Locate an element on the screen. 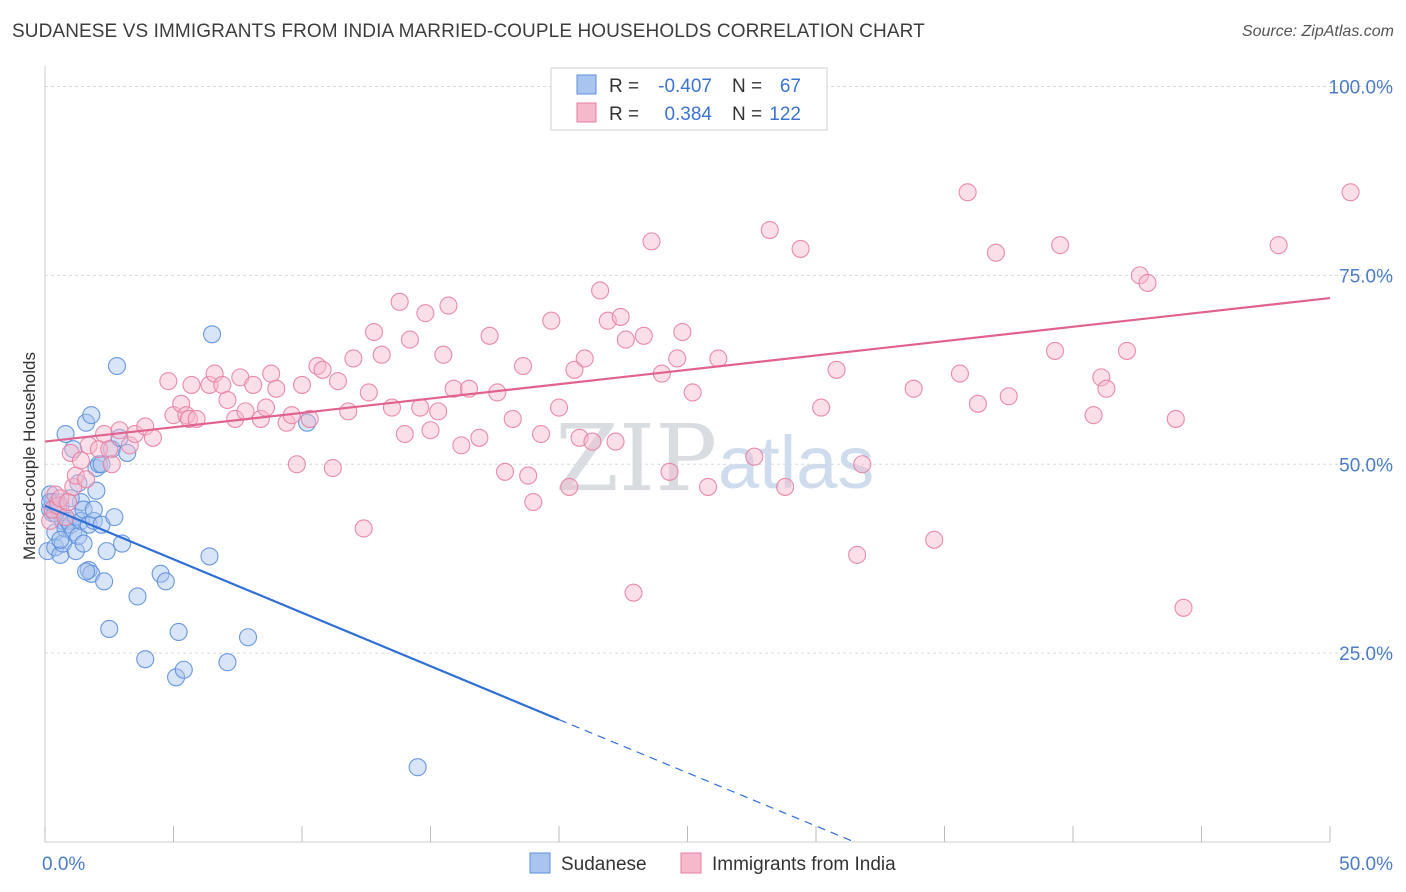 The height and width of the screenshot is (892, 1406). y-axis-label: Married-couple Households is located at coordinates (29, 456).